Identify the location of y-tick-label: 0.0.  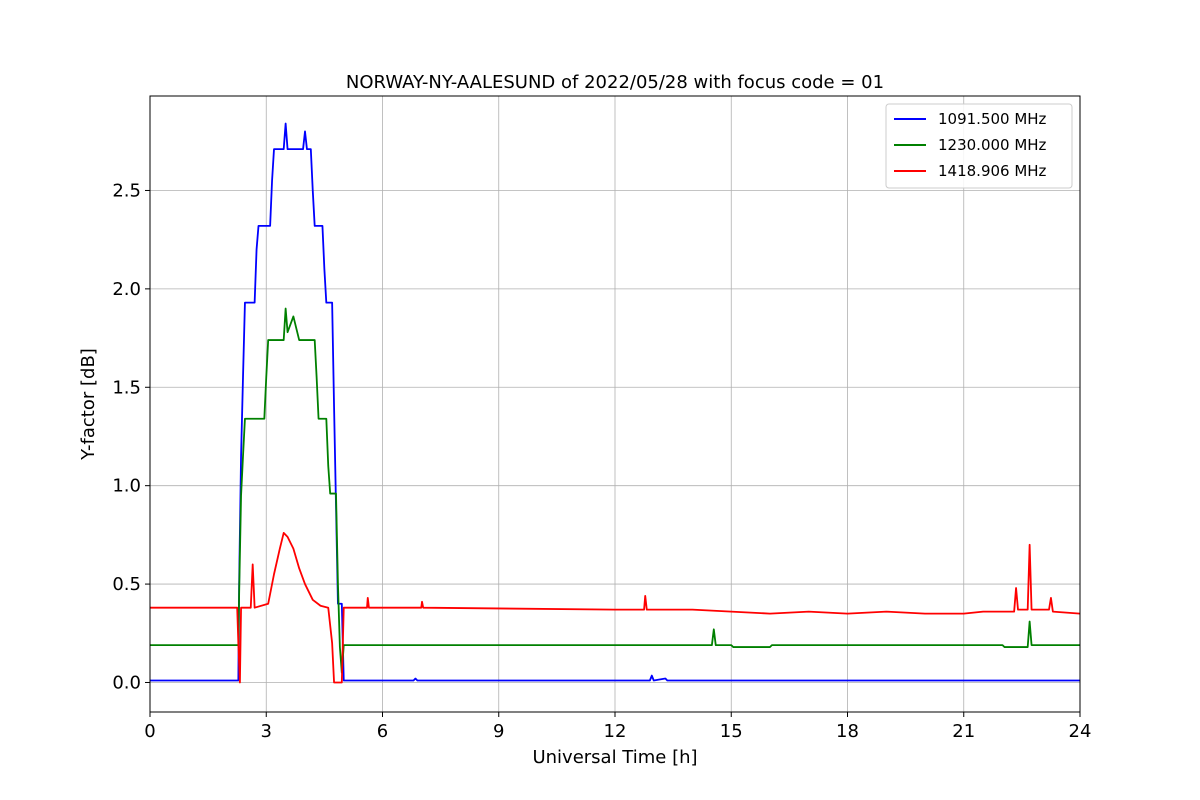
(126, 682).